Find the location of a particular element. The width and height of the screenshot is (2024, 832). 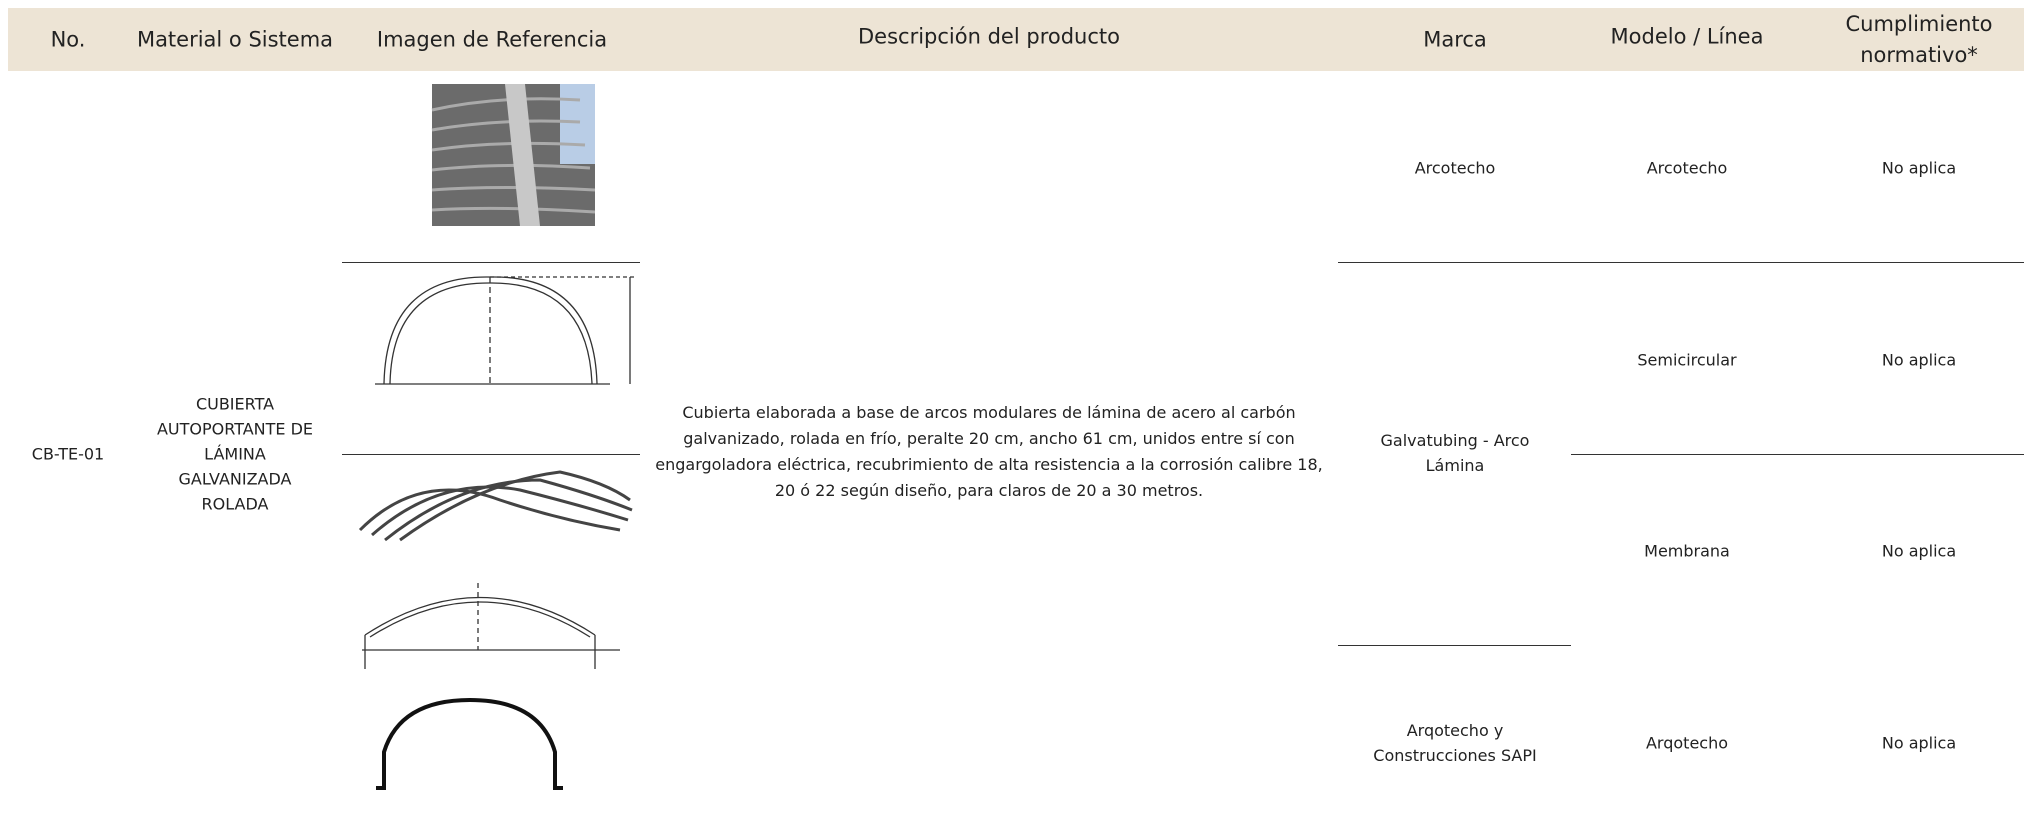

ribs-diagram is located at coordinates (495, 506).